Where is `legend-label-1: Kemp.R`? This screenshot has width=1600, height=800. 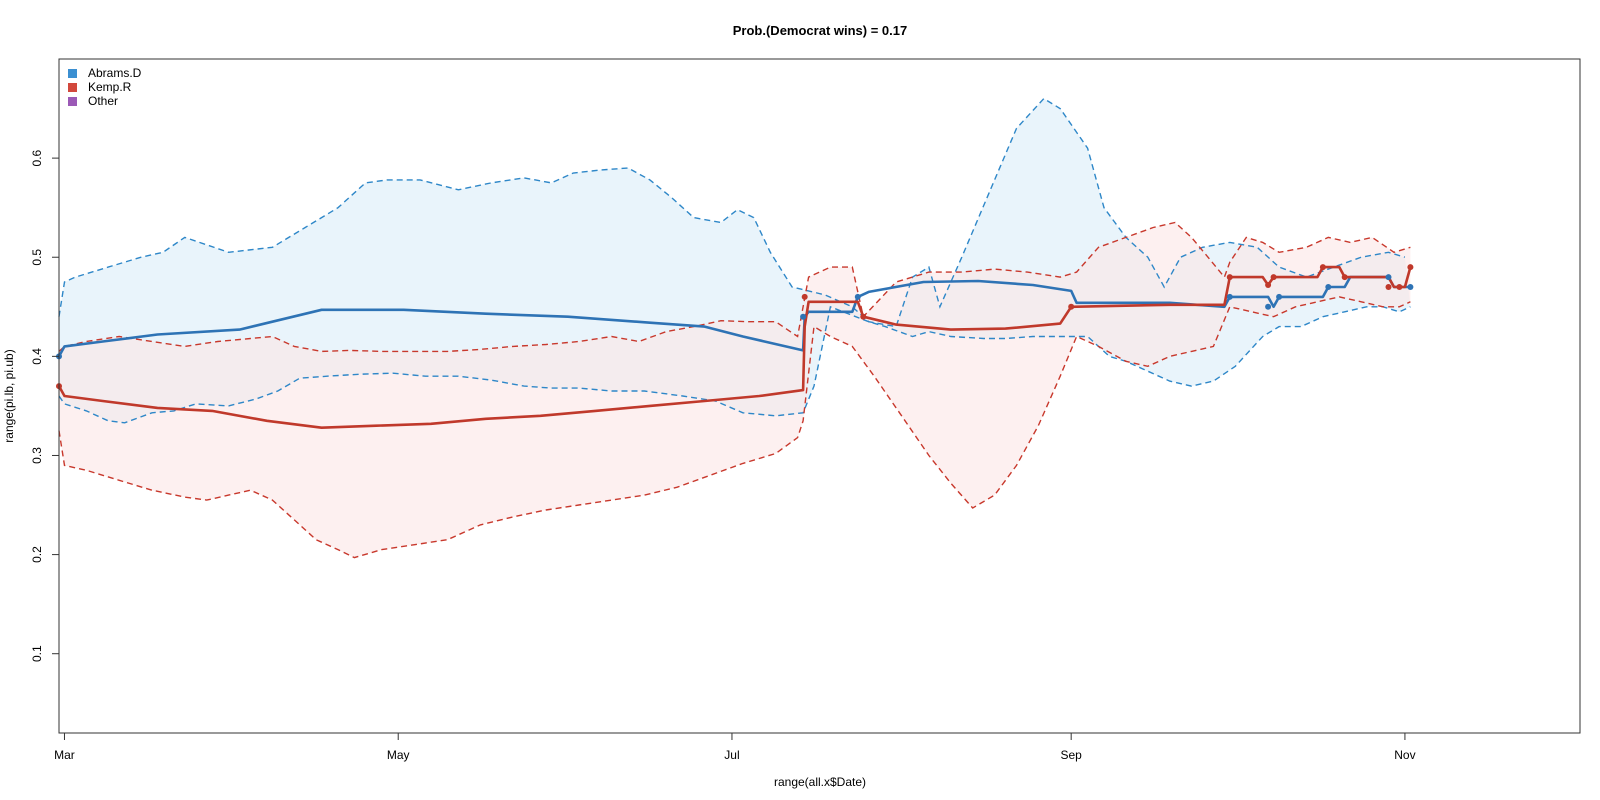
legend-label-1: Kemp.R is located at coordinates (110, 87).